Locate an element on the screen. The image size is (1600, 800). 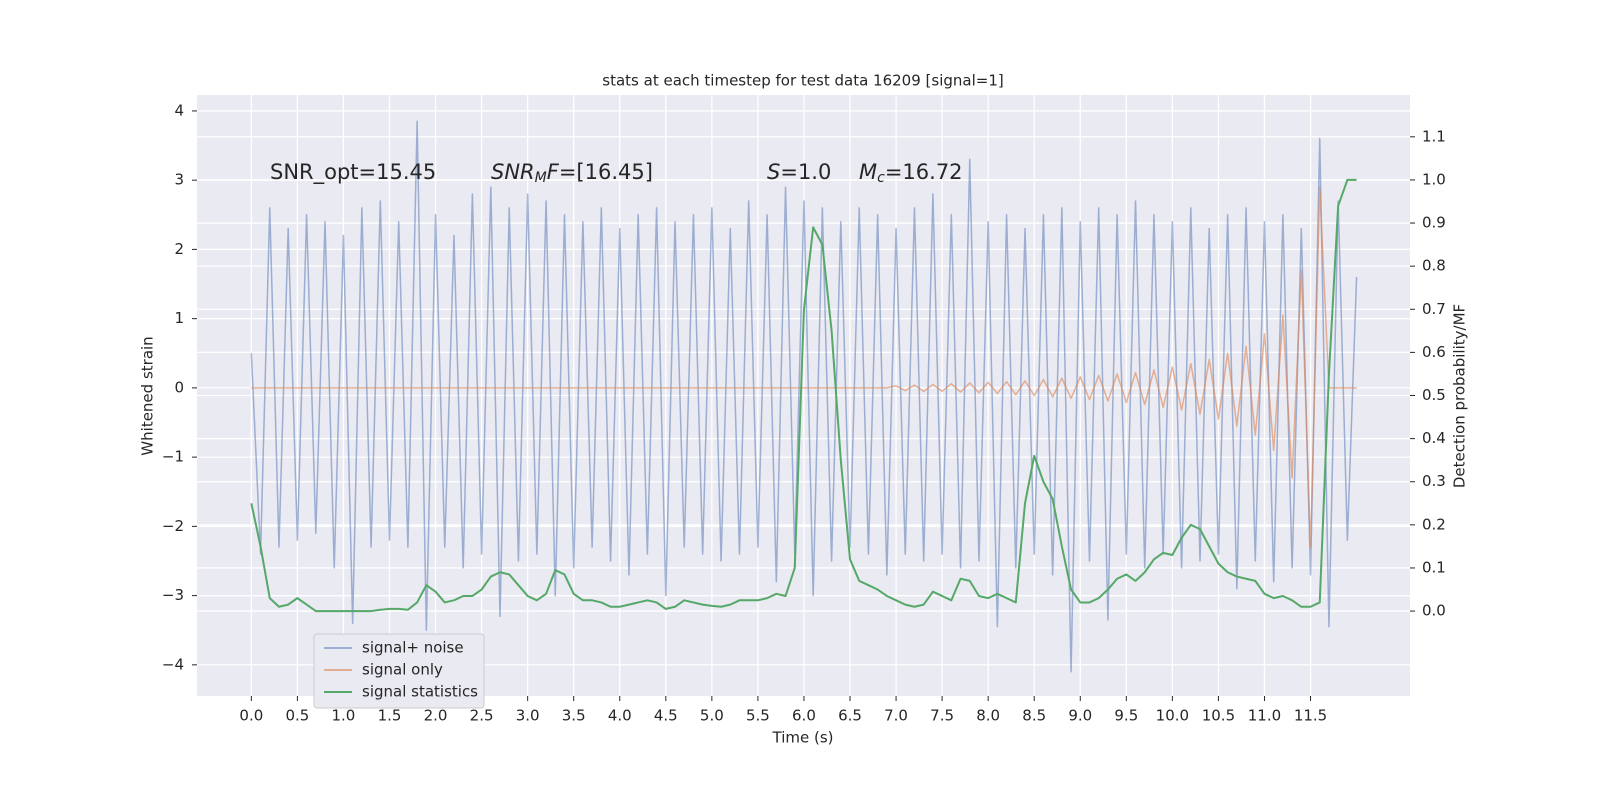
y-axis-label: Whitened strain is located at coordinates (148, 395).